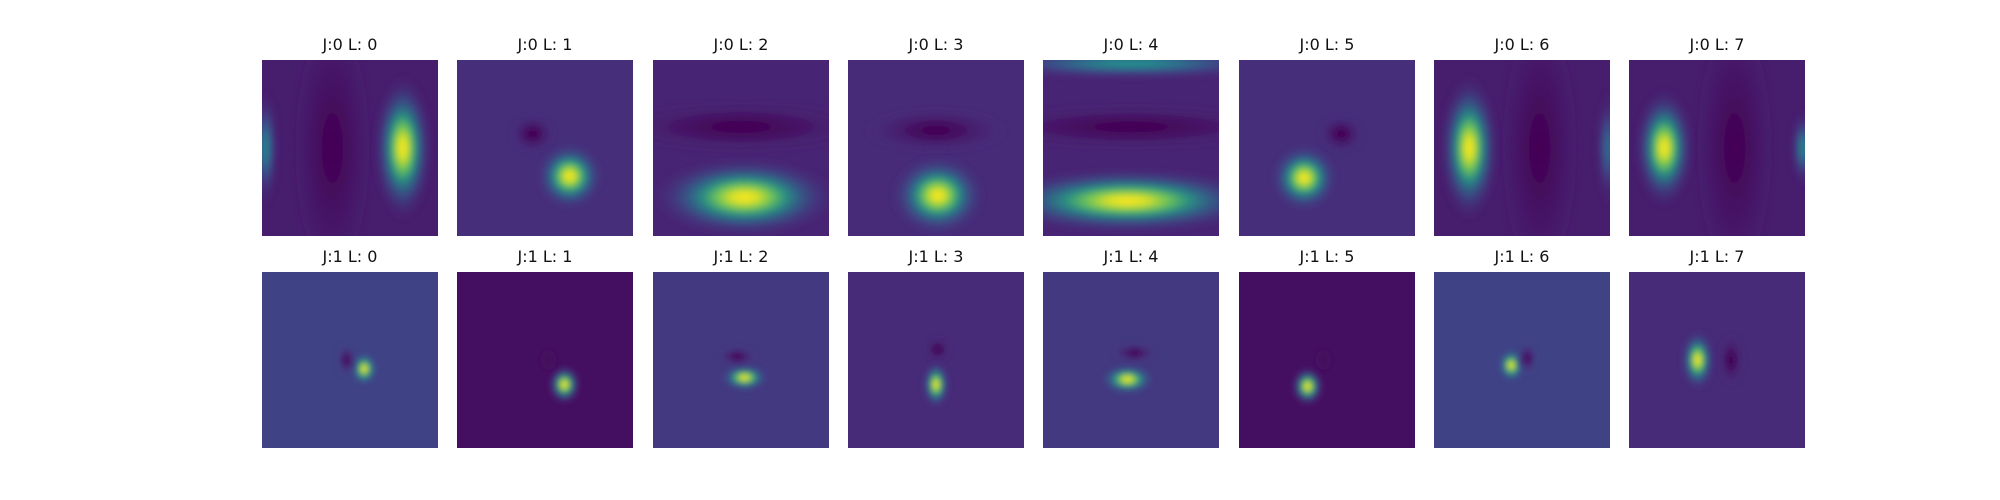  I want to click on filter-panel: J:0 L: 5, so click(1327, 135).